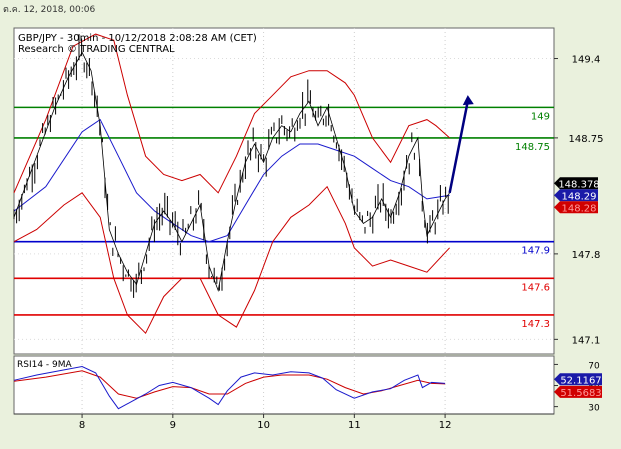 This screenshot has width=621, height=449. I want to click on forecast-arrow, so click(461, 144).